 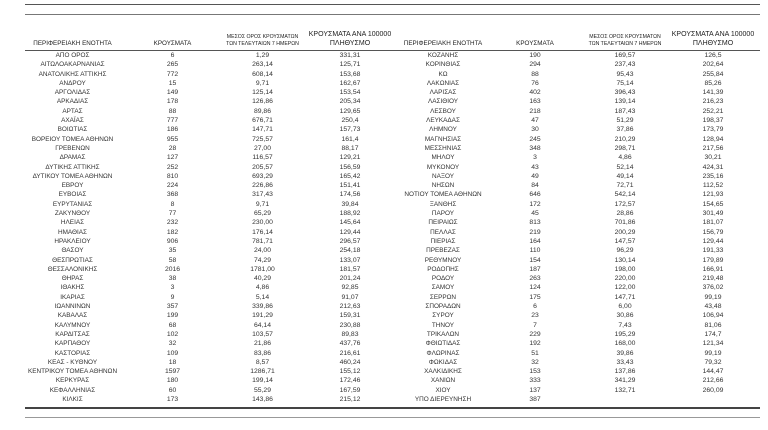 What do you see at coordinates (443, 186) in the screenshot?
I see `region-cell: ΝΗΣΩΝ` at bounding box center [443, 186].